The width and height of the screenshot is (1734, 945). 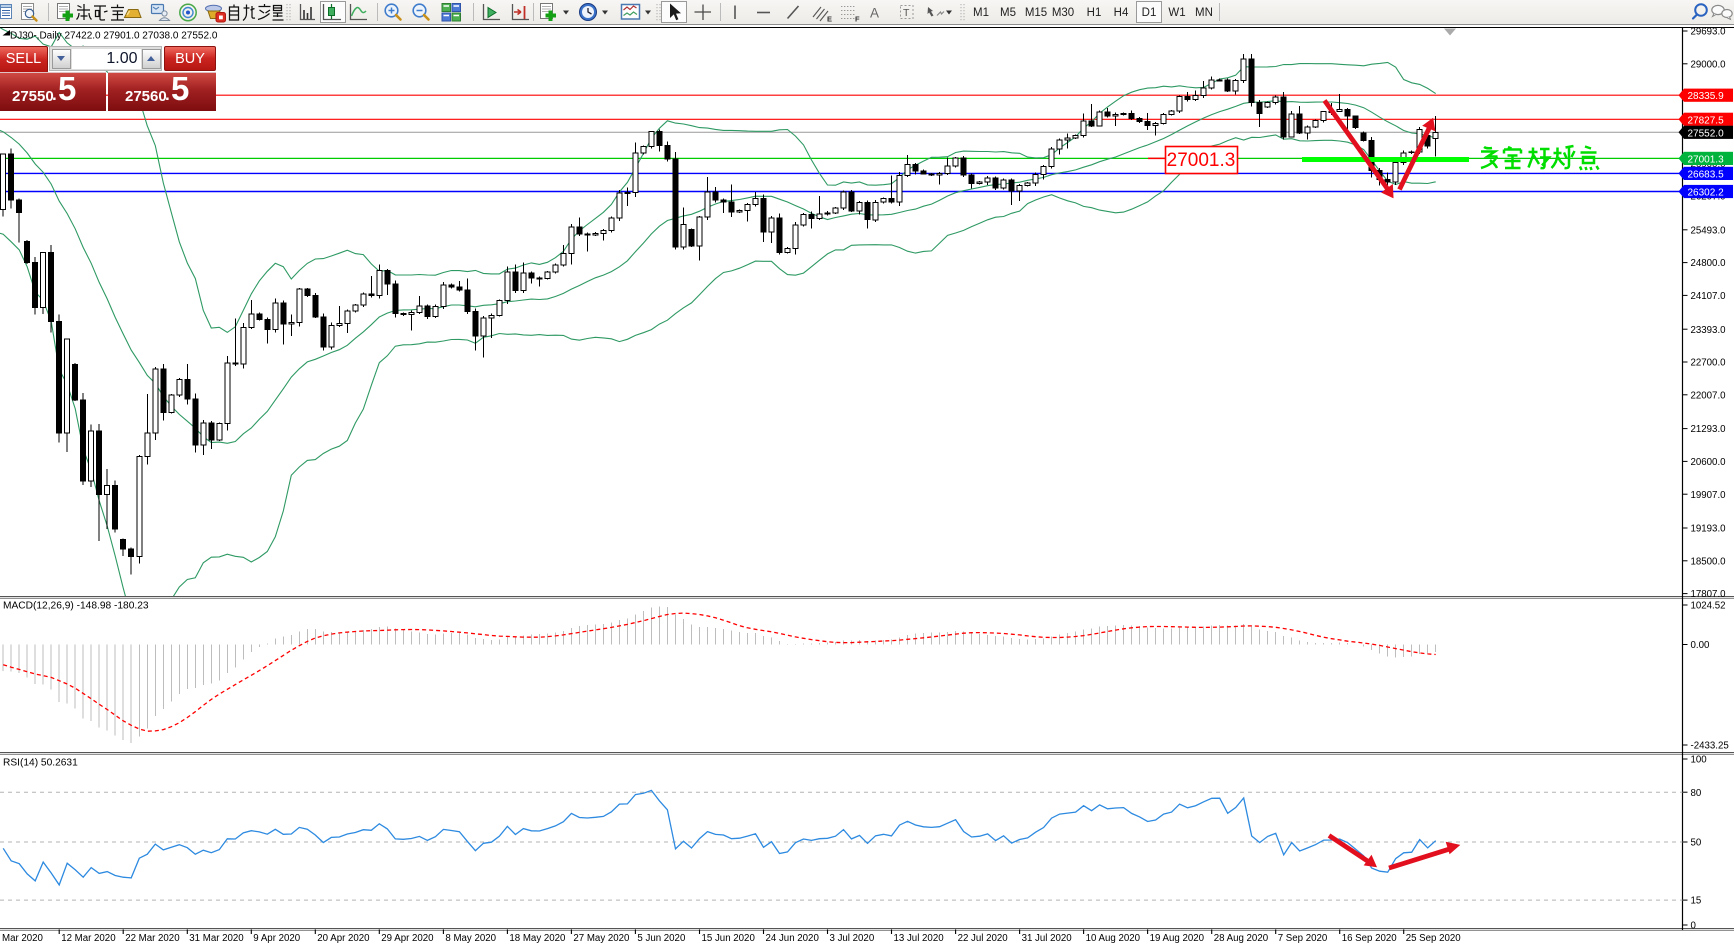 I want to click on svg-text: 3 Jul 2020, so click(x=852, y=938).